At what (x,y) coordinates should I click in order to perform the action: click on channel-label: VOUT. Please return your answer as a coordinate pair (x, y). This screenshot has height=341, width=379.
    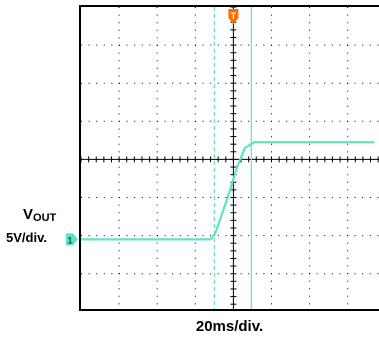
    Looking at the image, I should click on (39, 216).